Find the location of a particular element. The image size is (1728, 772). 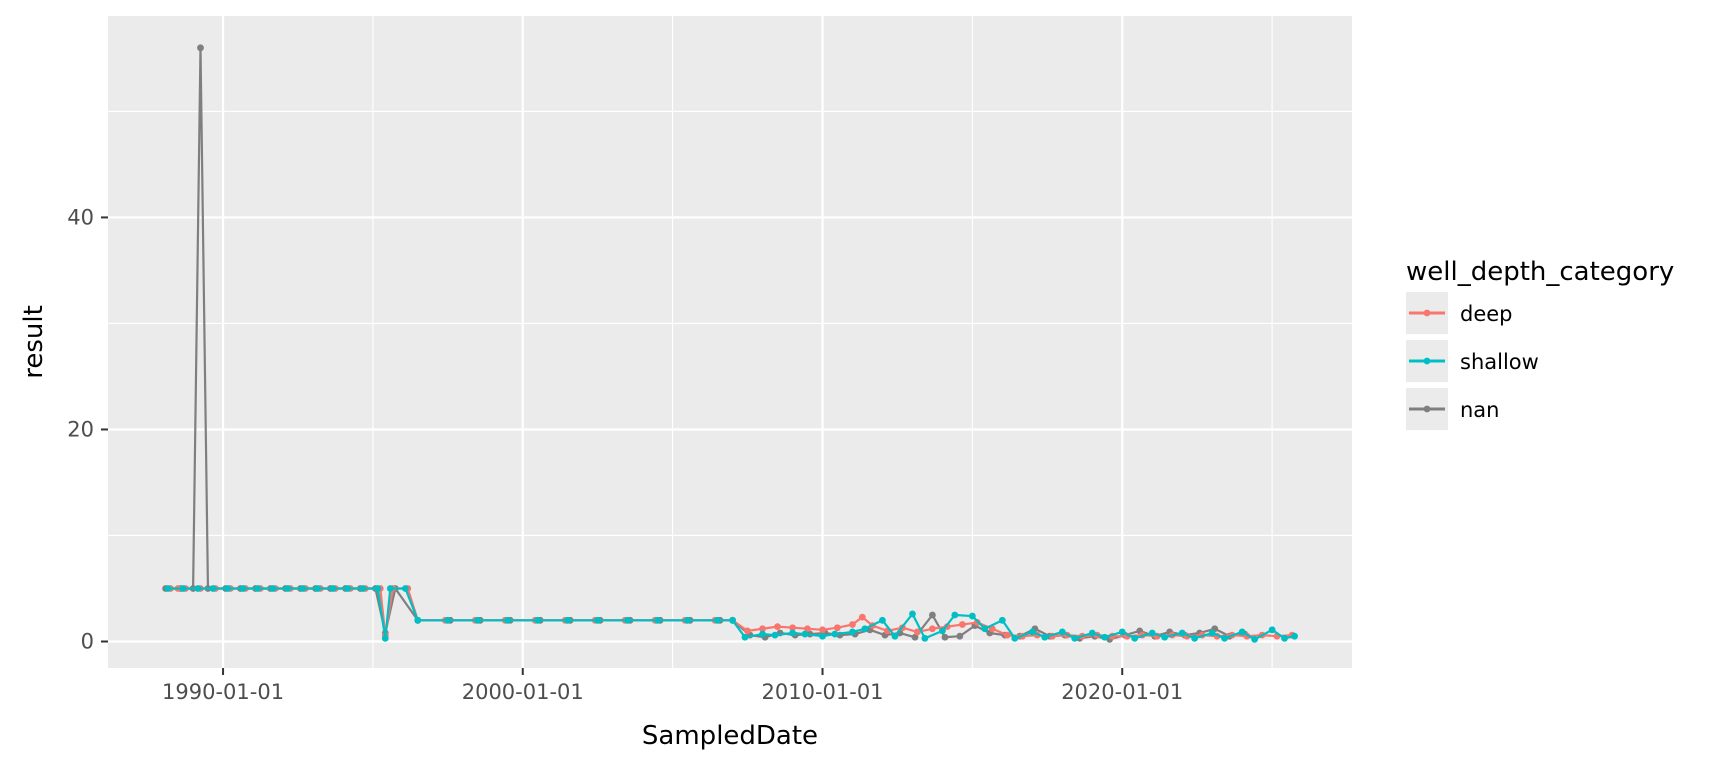

x-tick-label: 2010-01-01 is located at coordinates (823, 692).